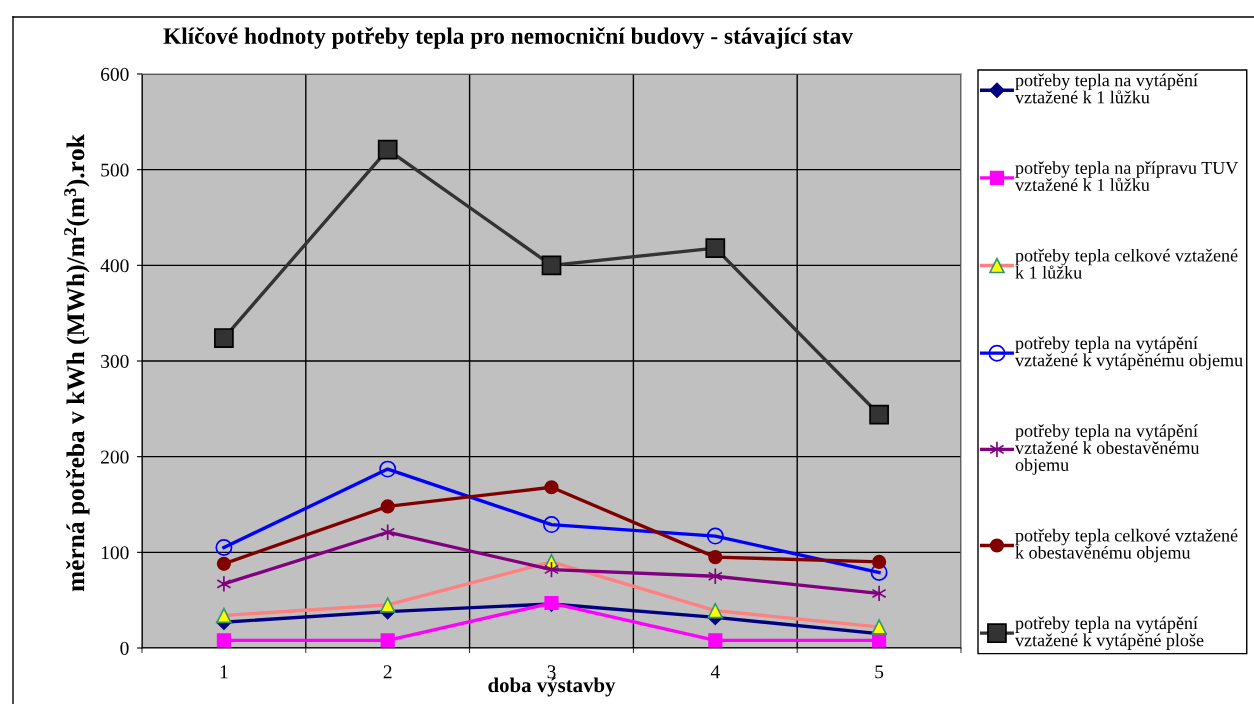  What do you see at coordinates (508, 38) in the screenshot?
I see `chart-title: Klíčové hodnoty potřeby tepla pro nemocniční budovy - stávající stav` at bounding box center [508, 38].